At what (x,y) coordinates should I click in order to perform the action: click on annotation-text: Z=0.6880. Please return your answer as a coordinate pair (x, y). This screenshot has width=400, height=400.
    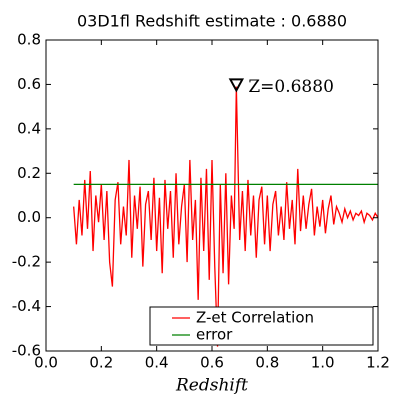
    Looking at the image, I should click on (291, 87).